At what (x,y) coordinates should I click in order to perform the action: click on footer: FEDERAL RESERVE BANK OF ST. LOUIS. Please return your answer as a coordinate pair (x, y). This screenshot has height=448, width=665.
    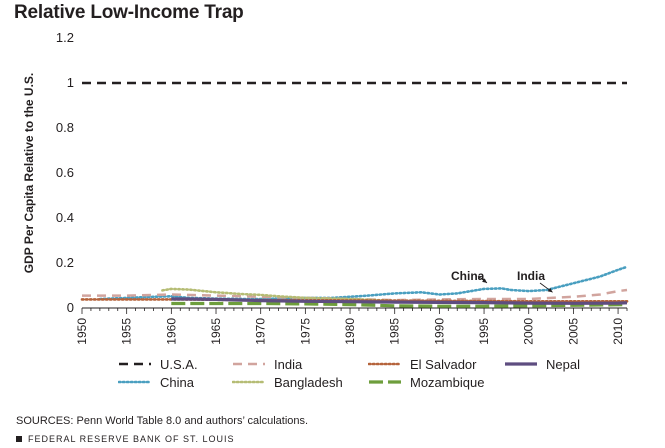
    Looking at the image, I should click on (125, 439).